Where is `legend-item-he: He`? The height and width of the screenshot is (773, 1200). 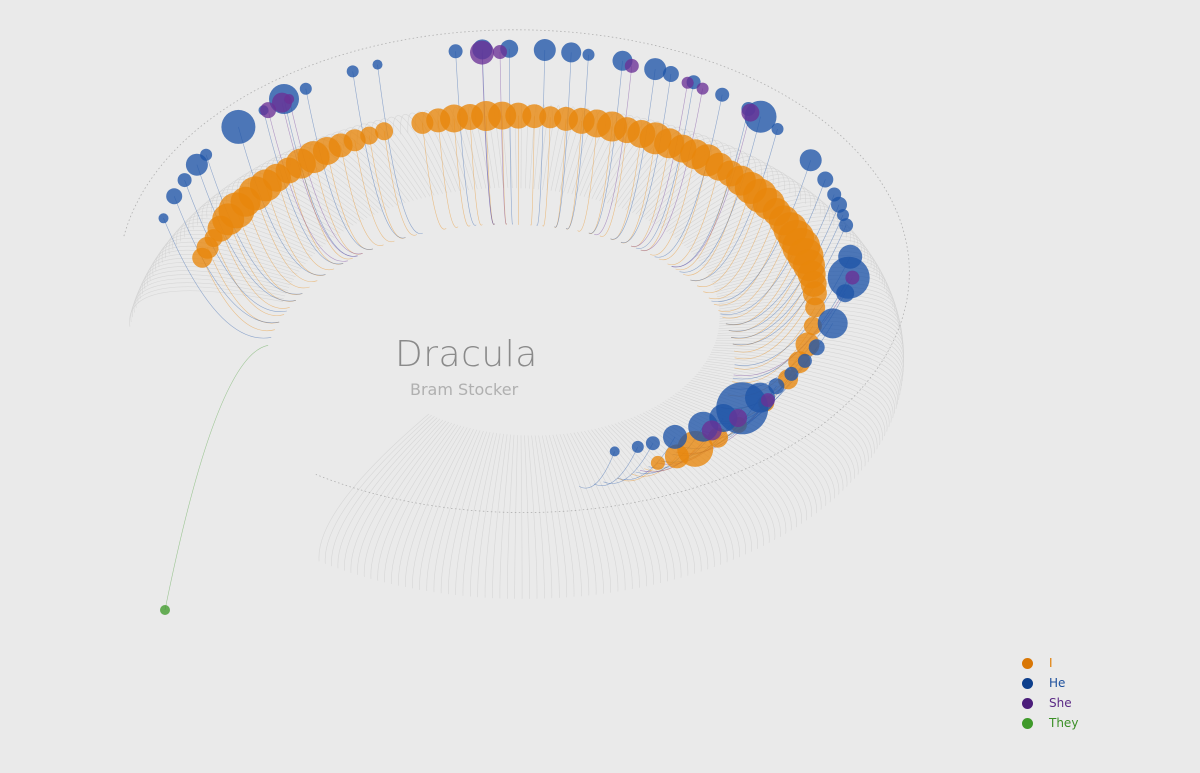
legend-item-he: He is located at coordinates (1050, 683).